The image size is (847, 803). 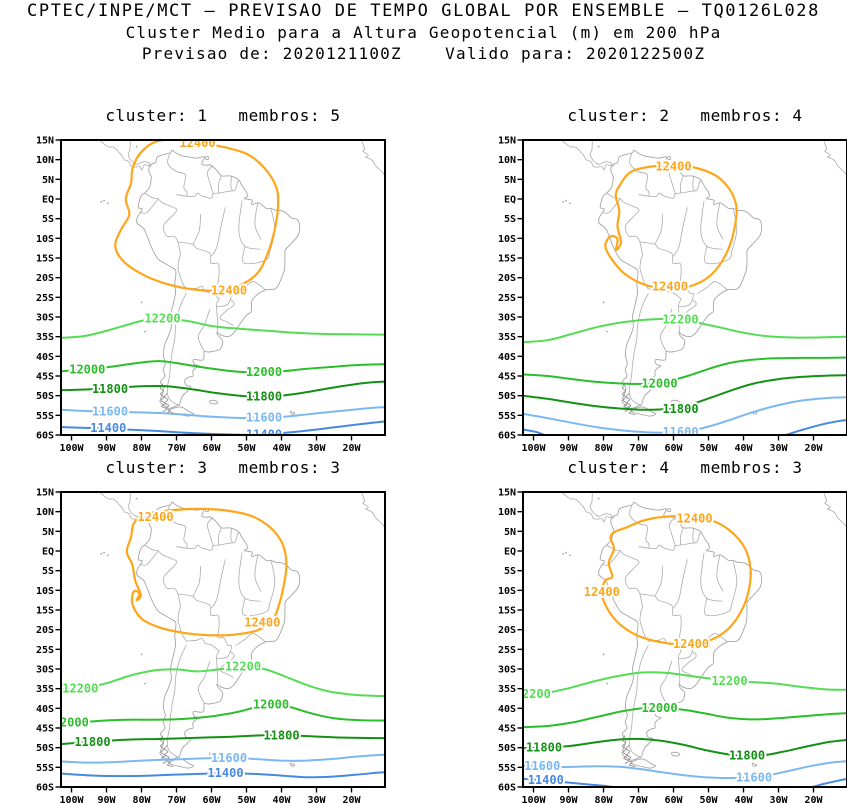 I want to click on lat-tick-label: 40S, so click(x=507, y=709).